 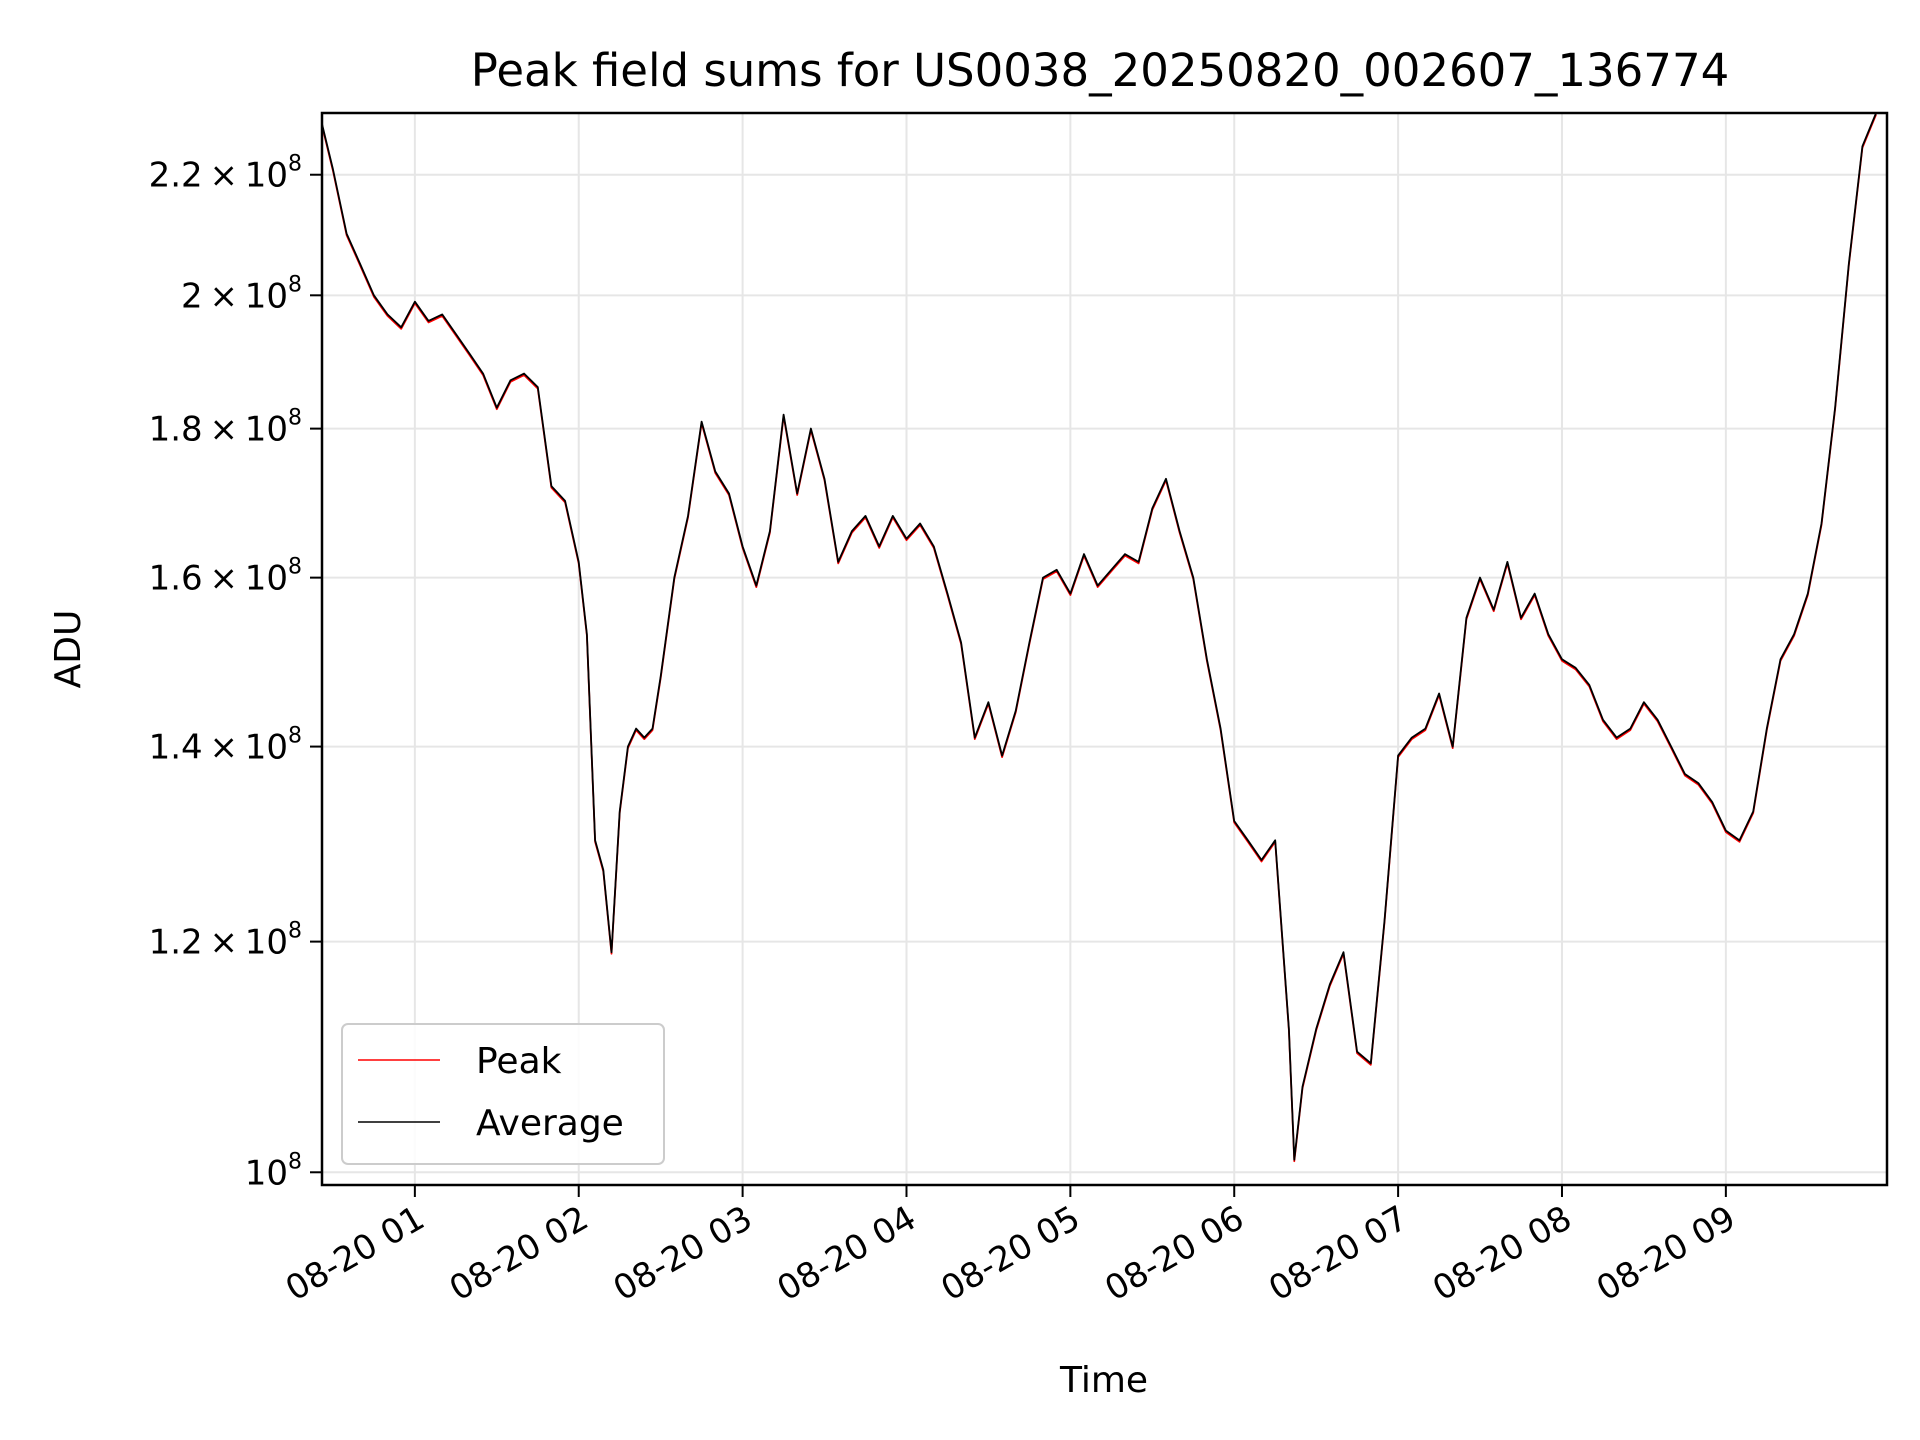 I want to click on y-tick-label: 2 × 108, so click(x=241, y=294).